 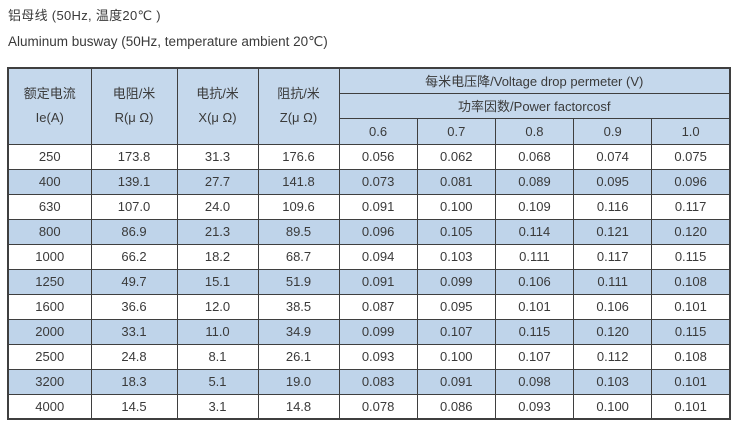 What do you see at coordinates (298, 93) in the screenshot?
I see `col-header-label-zh: 阻抗/米` at bounding box center [298, 93].